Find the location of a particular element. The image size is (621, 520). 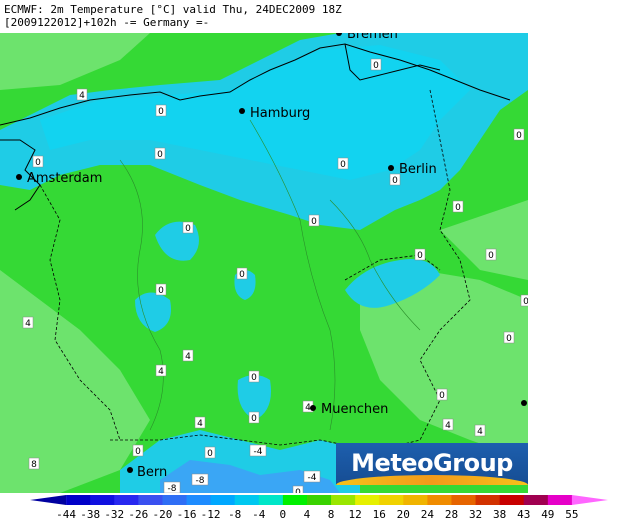

color-scale-tick: -38 is located at coordinates (90, 514).